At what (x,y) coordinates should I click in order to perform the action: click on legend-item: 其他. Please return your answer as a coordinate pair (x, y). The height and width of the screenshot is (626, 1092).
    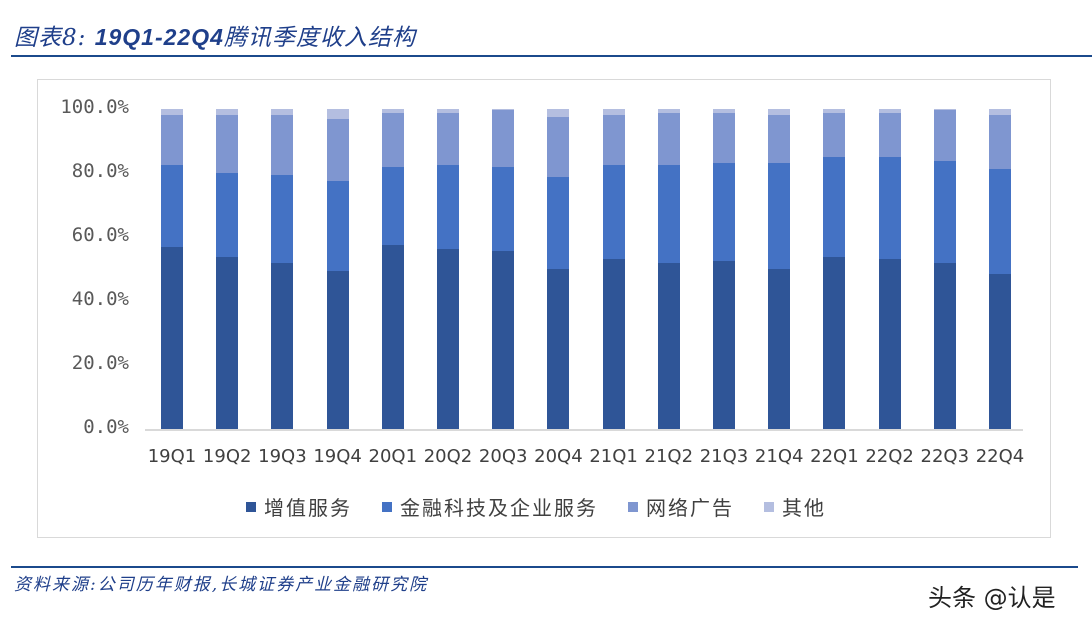
    Looking at the image, I should click on (795, 506).